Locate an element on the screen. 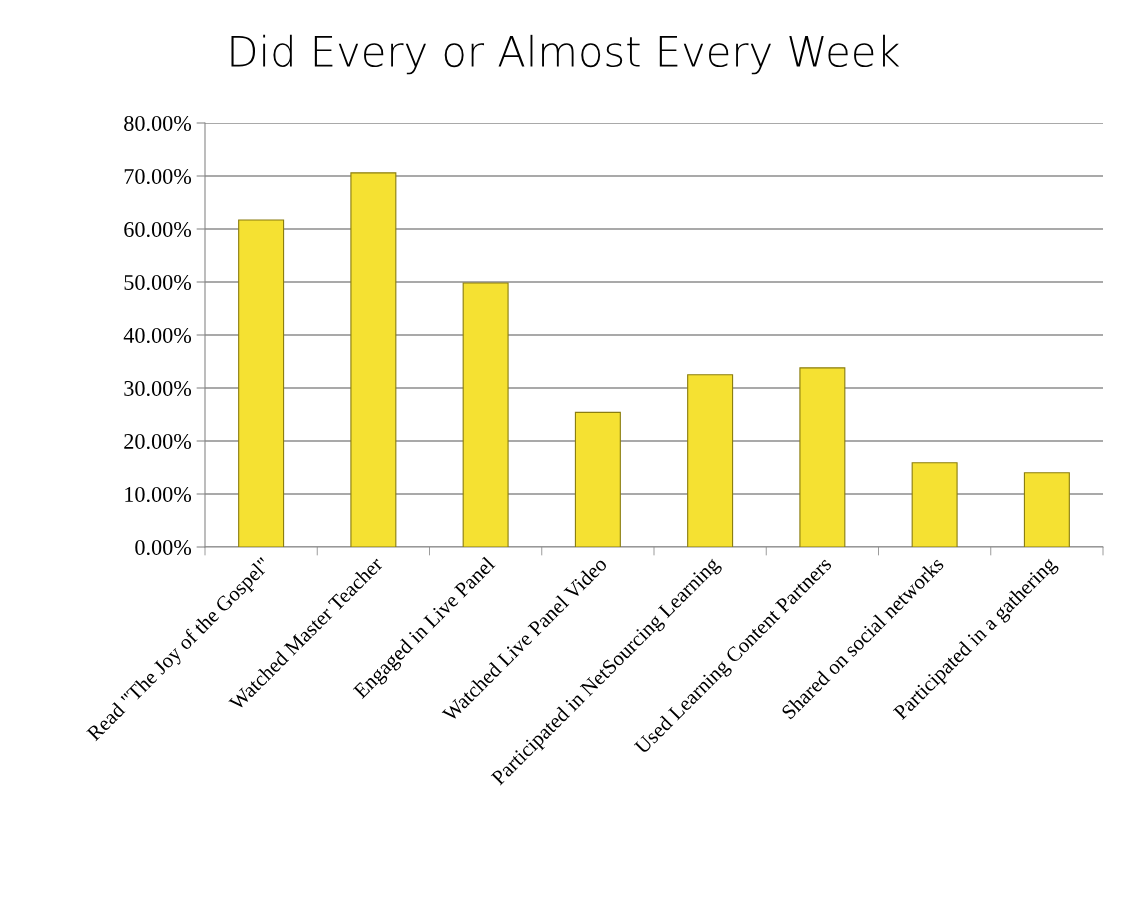 Image resolution: width=1127 pixels, height=898 pixels. y-tick-label: 30.00% is located at coordinates (158, 388).